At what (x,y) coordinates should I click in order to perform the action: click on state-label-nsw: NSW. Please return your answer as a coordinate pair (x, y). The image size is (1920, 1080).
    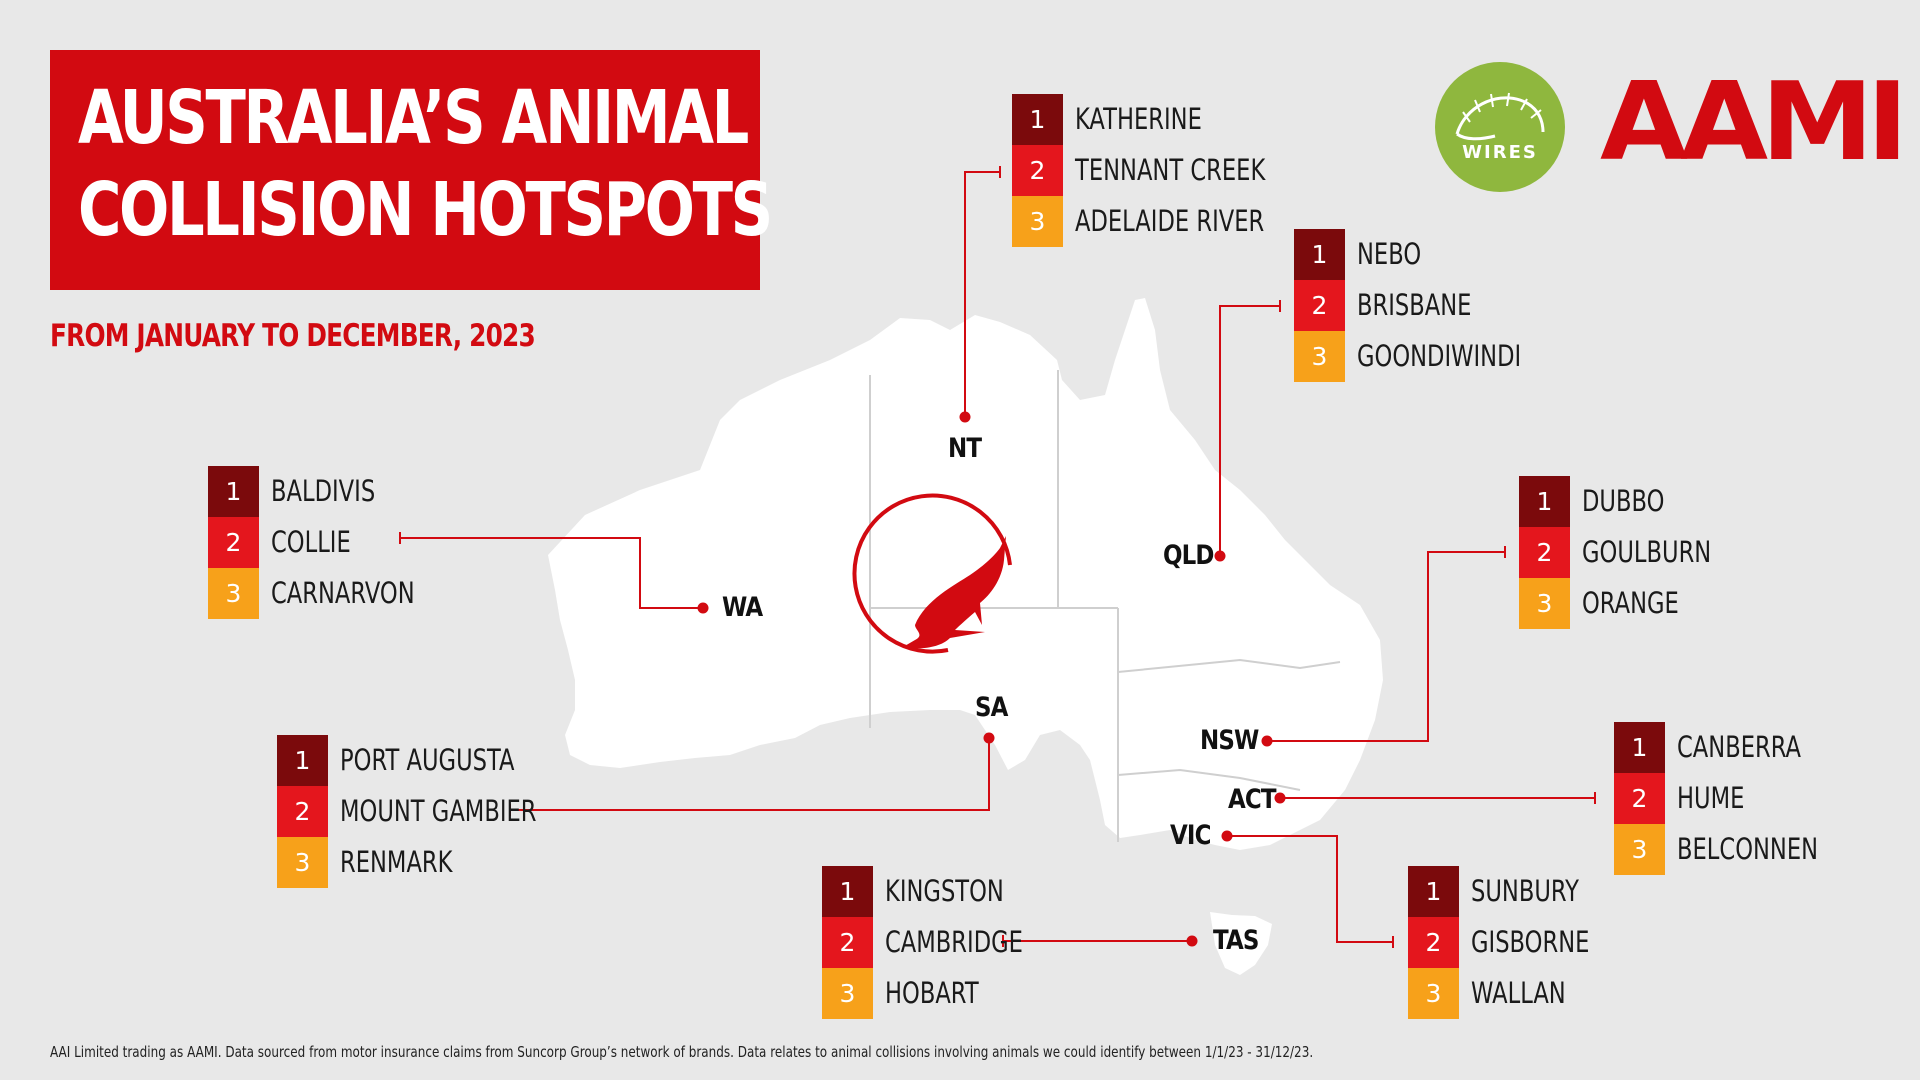
    Looking at the image, I should click on (1229, 740).